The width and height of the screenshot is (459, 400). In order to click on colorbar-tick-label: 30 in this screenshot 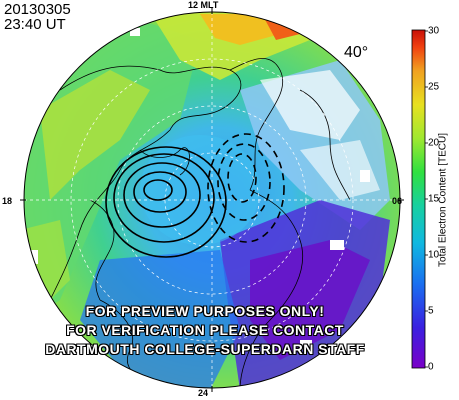, I will do `click(434, 31)`.